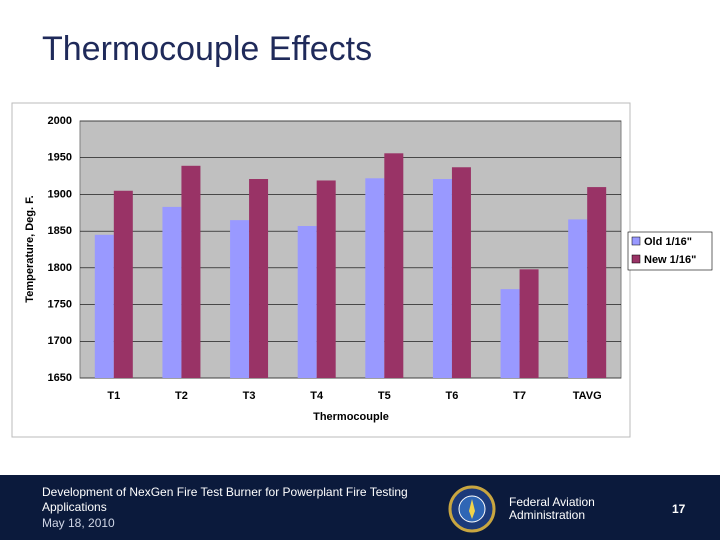 The image size is (720, 540). What do you see at coordinates (60, 121) in the screenshot?
I see `y-tick-label: 2000` at bounding box center [60, 121].